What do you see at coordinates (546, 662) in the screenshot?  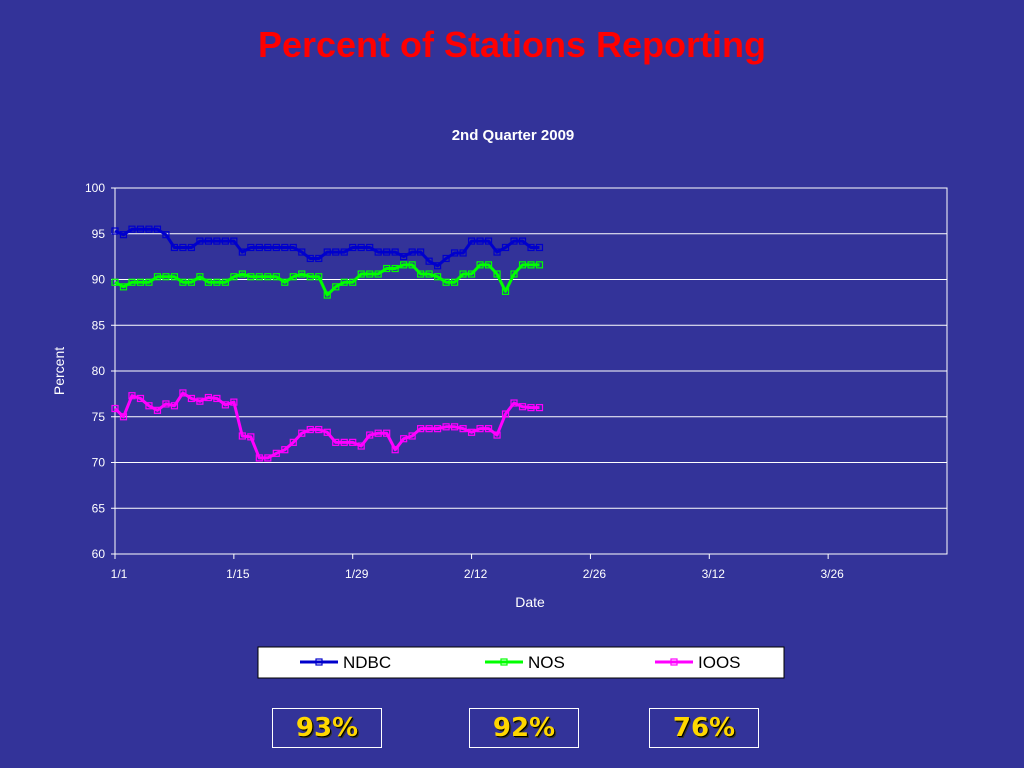 I see `legend-label-nos: NOS` at bounding box center [546, 662].